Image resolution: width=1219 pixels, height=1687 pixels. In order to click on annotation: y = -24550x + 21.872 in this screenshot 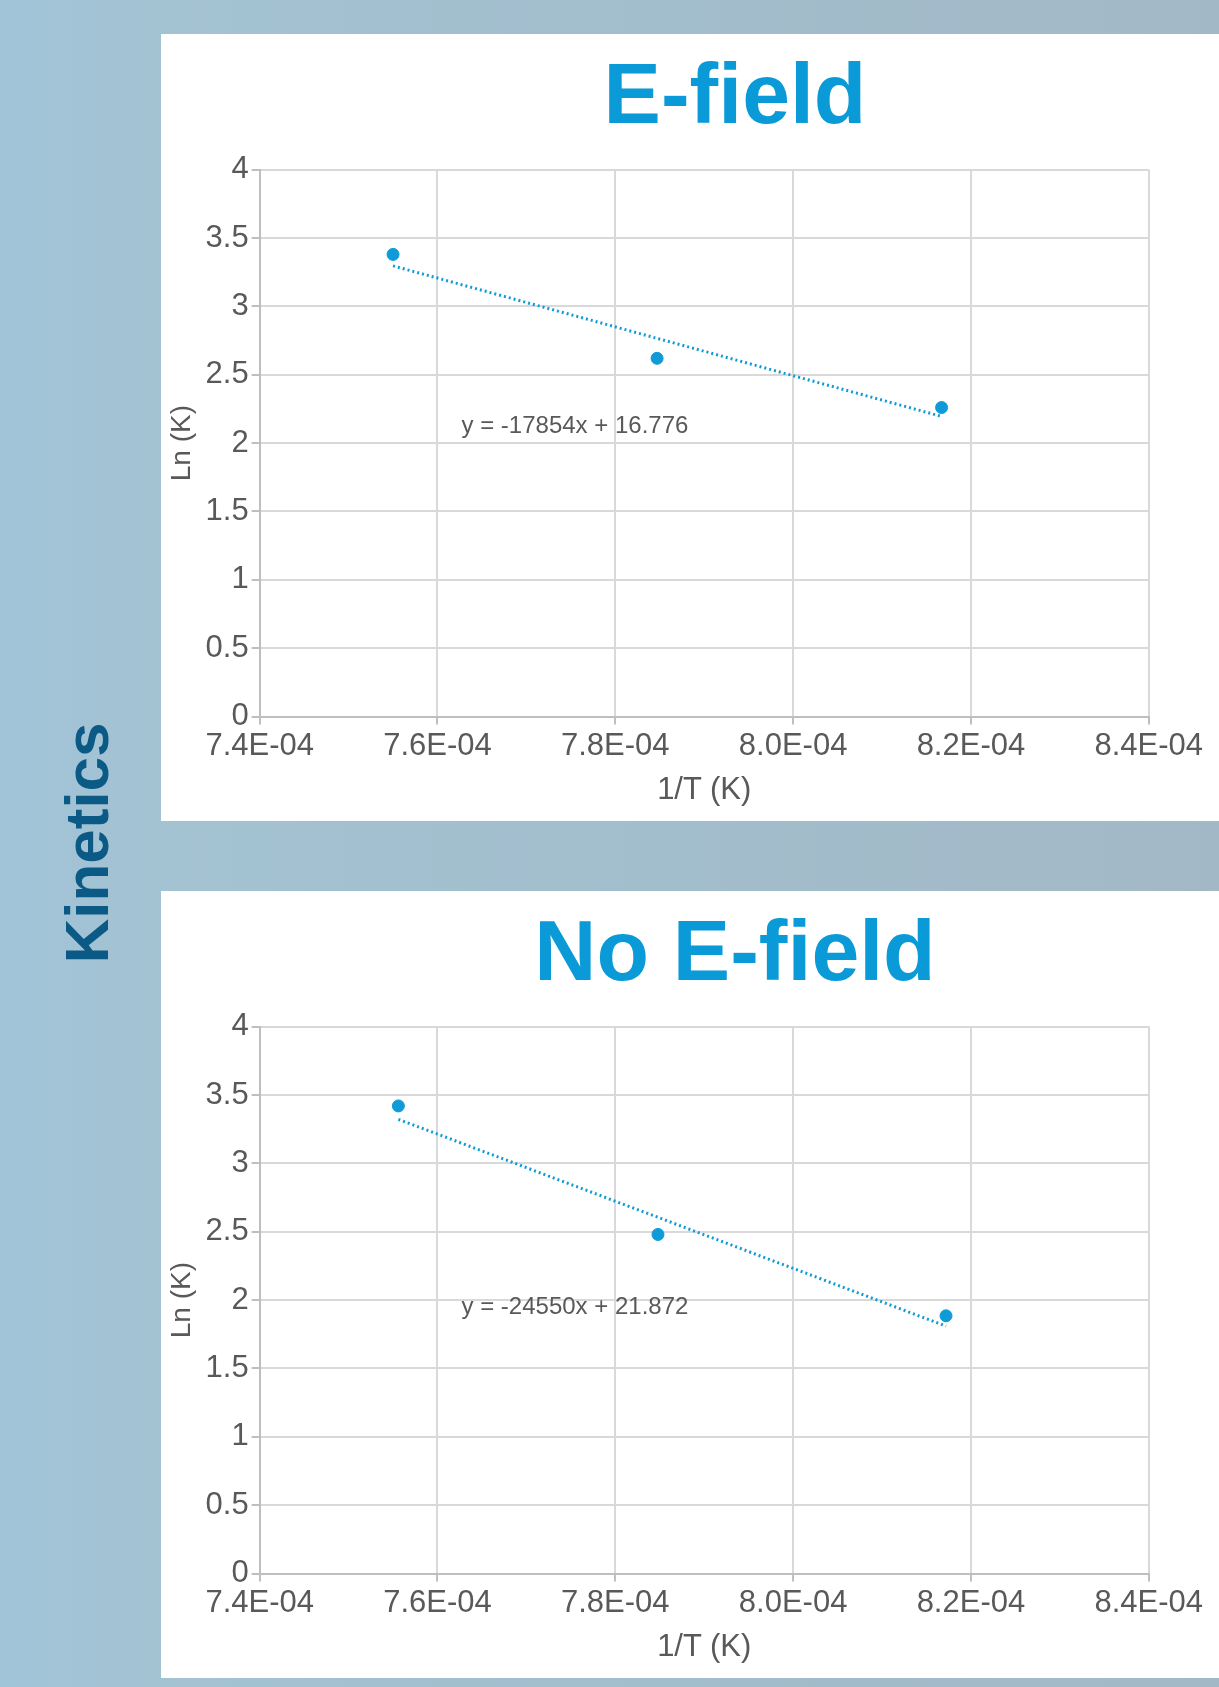, I will do `click(575, 1306)`.